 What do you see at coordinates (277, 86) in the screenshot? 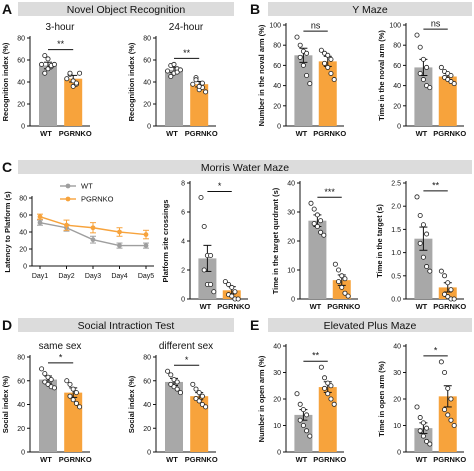
I see `ymaze-number-y-tick-label-2: 40` at bounding box center [277, 86].